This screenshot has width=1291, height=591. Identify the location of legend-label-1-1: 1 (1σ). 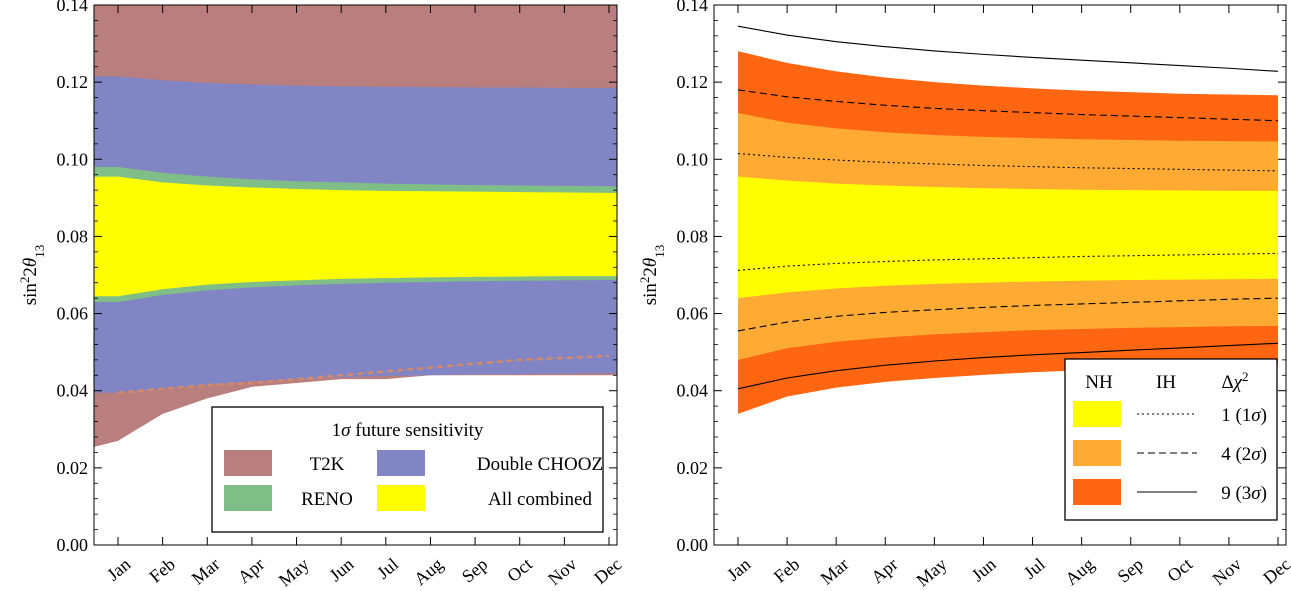
(1244, 415).